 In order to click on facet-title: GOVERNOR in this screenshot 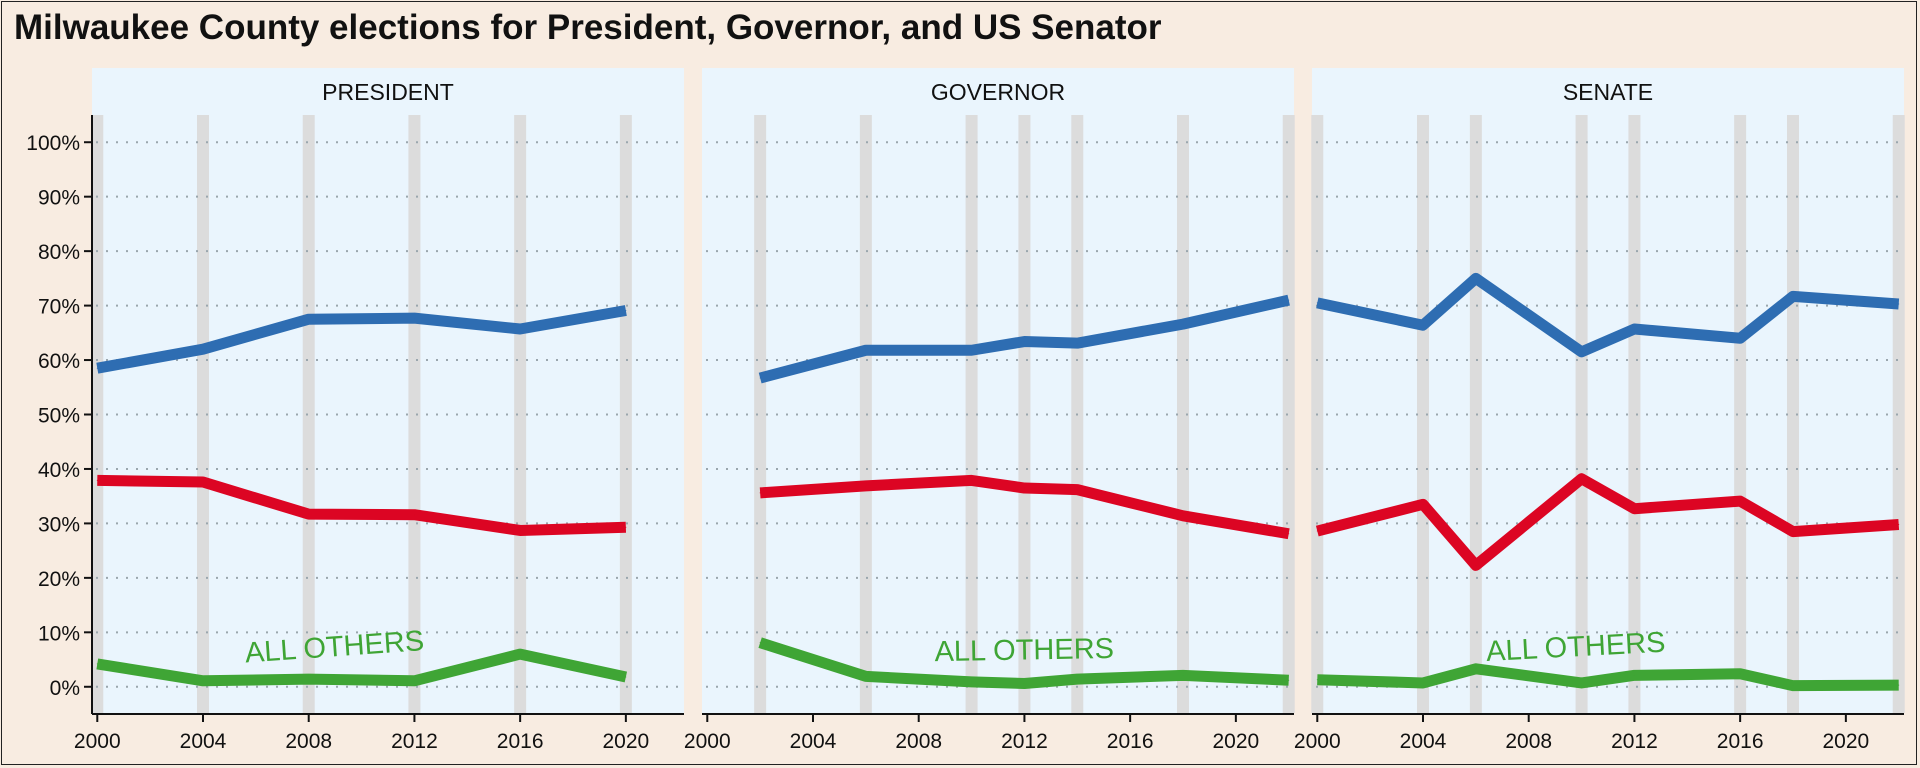, I will do `click(998, 92)`.